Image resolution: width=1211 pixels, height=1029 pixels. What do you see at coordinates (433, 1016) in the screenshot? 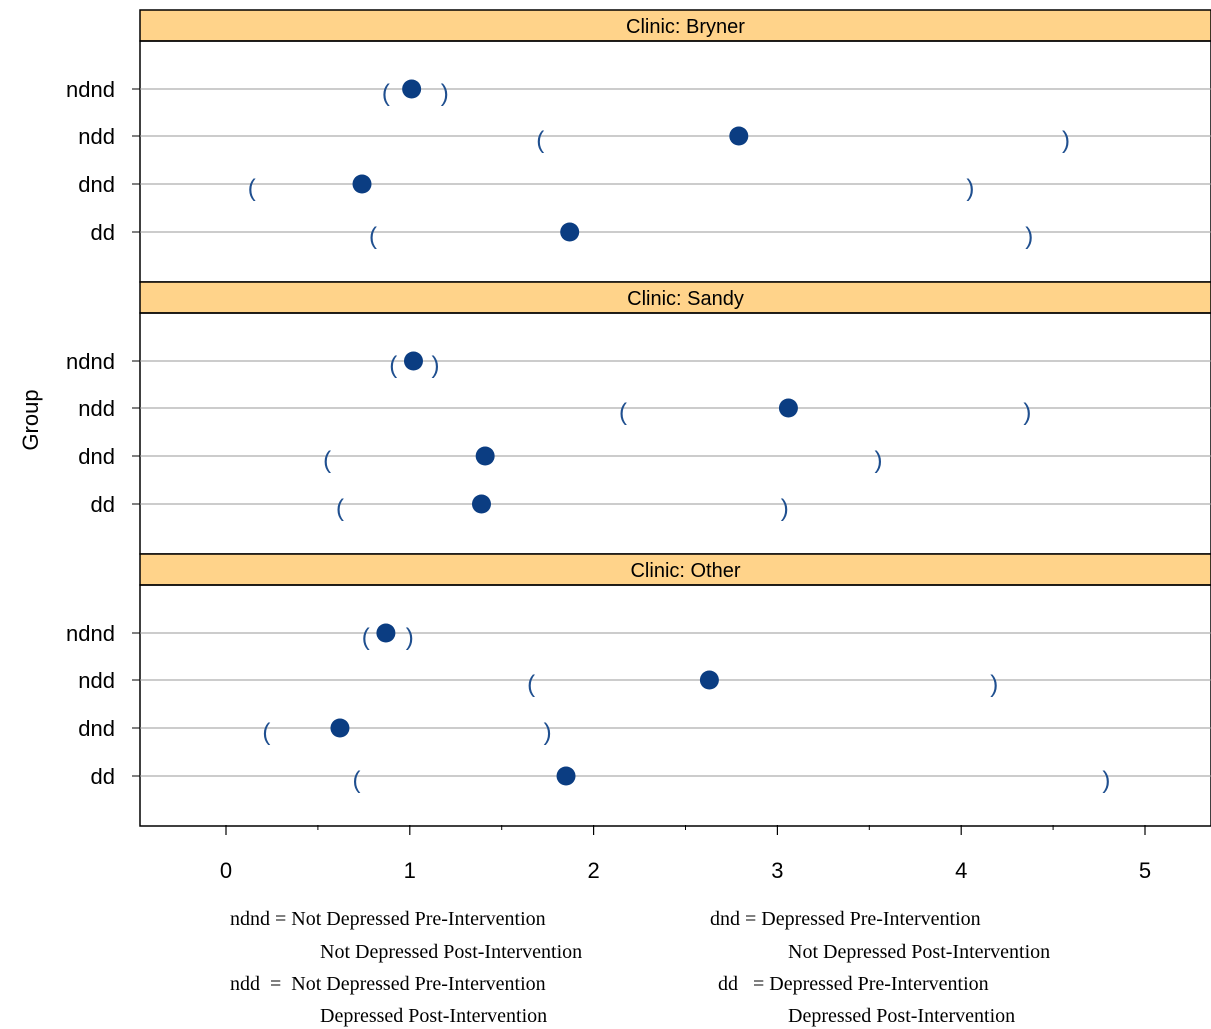
I see `legend-ndd-line2: Depressed Post-Intervention` at bounding box center [433, 1016].